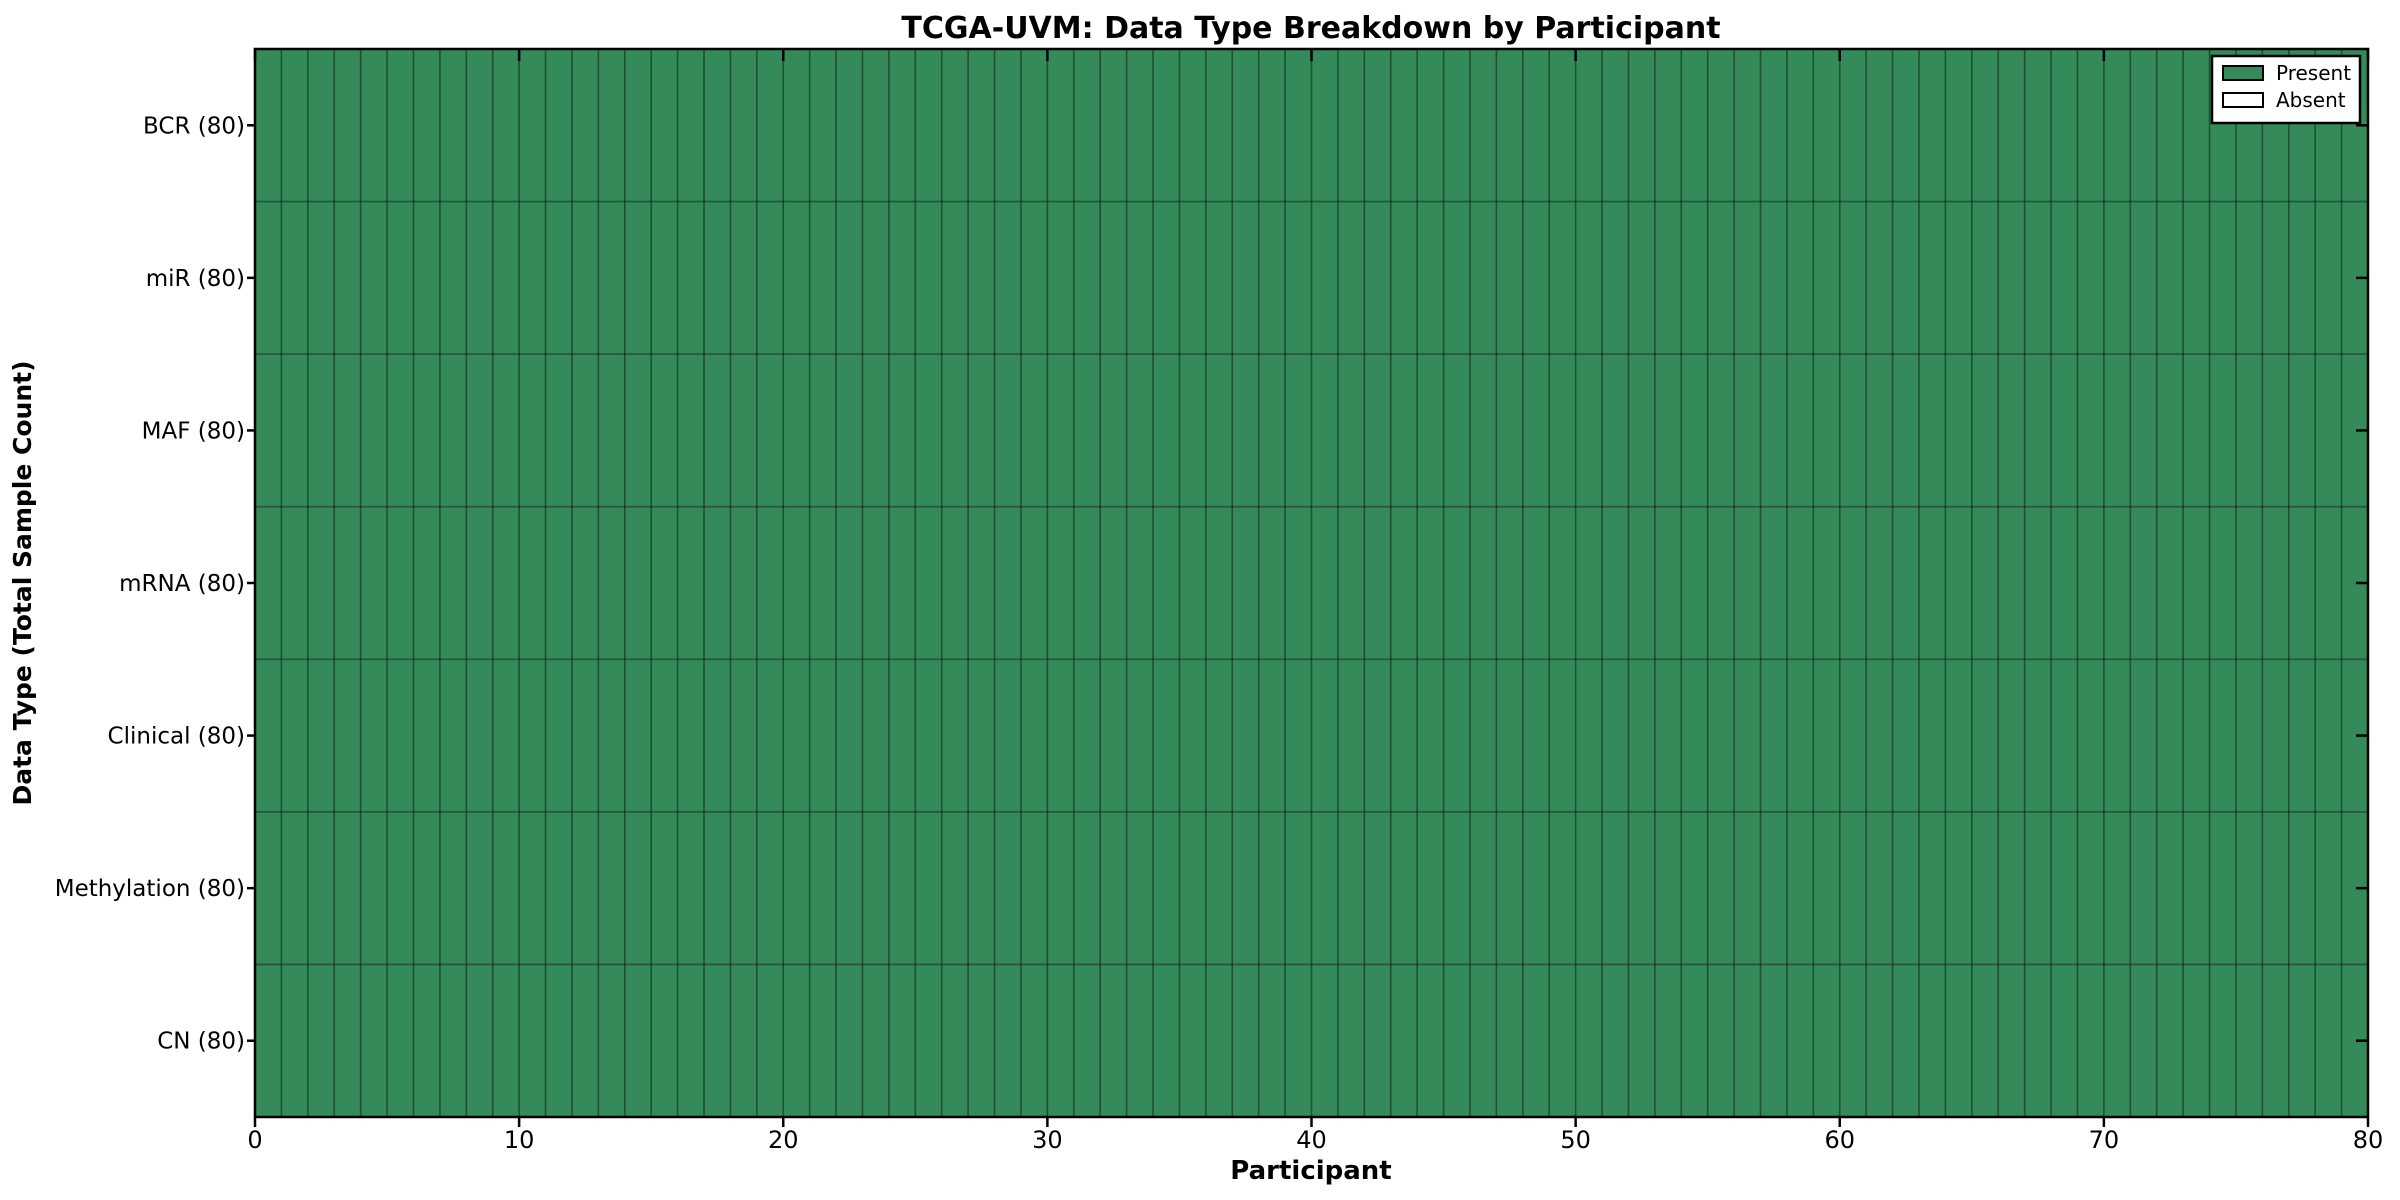 The width and height of the screenshot is (2400, 1200). I want to click on legend: Present Absent, so click(2286, 89).